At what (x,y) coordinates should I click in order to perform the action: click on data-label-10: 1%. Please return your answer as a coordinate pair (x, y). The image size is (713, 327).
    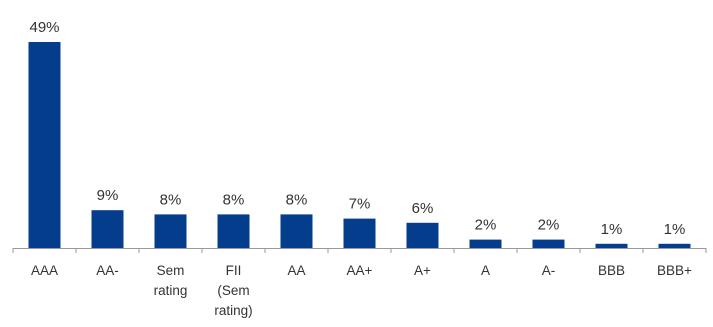
    Looking at the image, I should click on (675, 229).